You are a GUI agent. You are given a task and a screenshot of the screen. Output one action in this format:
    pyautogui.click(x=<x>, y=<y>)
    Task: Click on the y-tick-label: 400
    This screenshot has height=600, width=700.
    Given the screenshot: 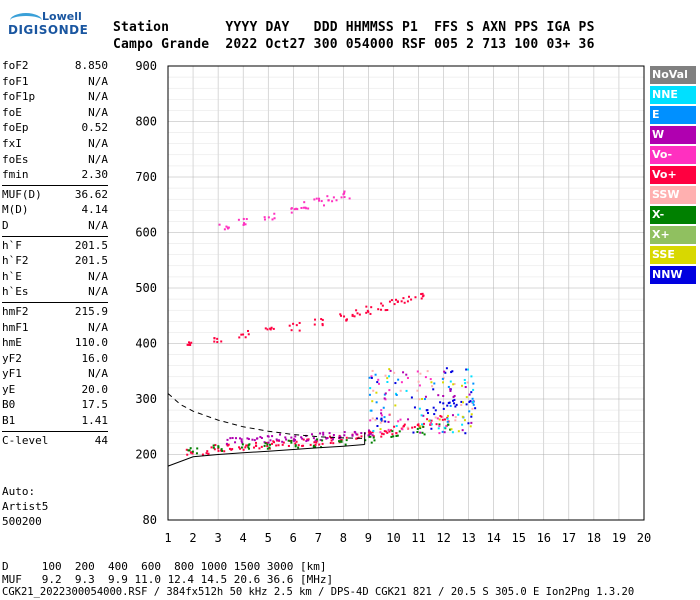 What is the action you would take?
    pyautogui.click(x=146, y=344)
    